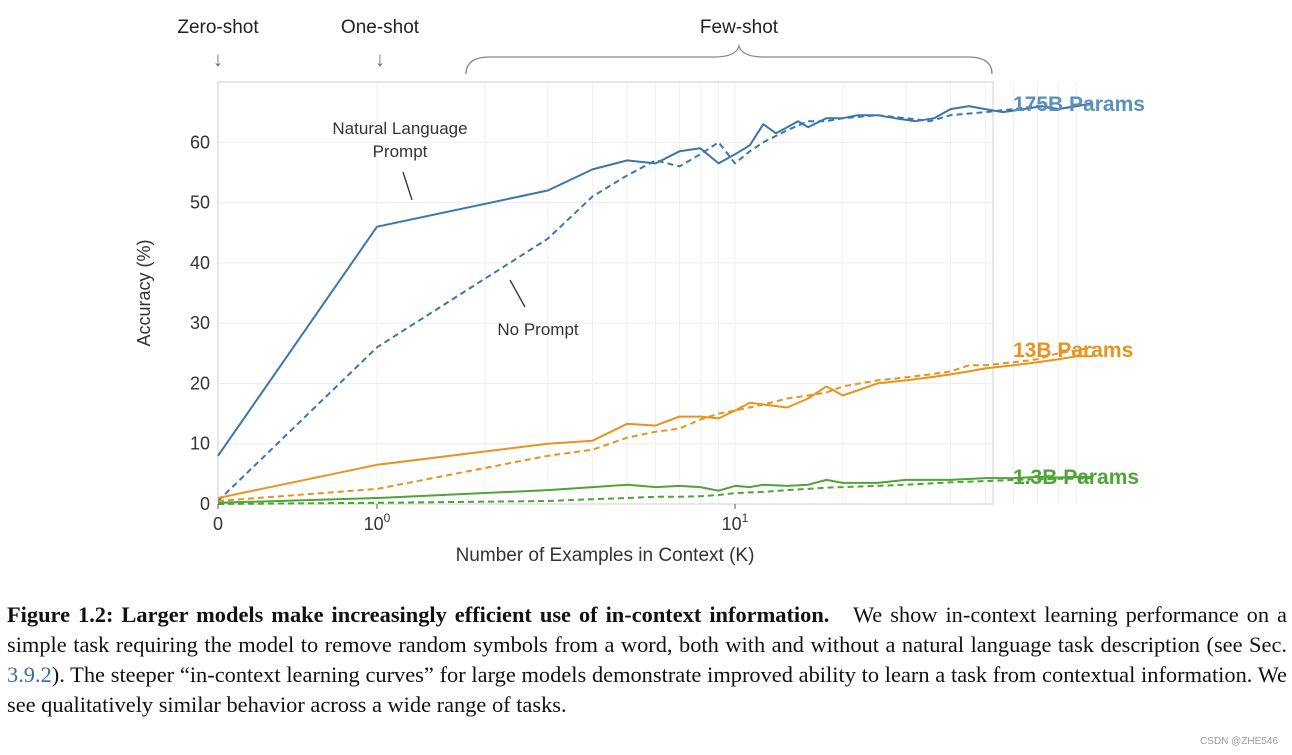 The height and width of the screenshot is (755, 1292). What do you see at coordinates (1073, 350) in the screenshot?
I see `model-label-13b: 13B Params` at bounding box center [1073, 350].